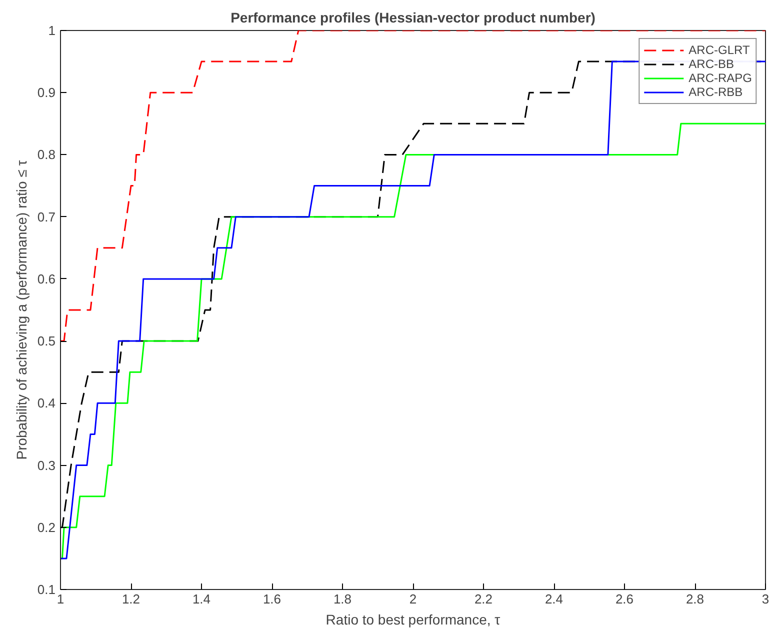 This screenshot has width=773, height=639. I want to click on x-tick-label: 1.2, so click(131, 599).